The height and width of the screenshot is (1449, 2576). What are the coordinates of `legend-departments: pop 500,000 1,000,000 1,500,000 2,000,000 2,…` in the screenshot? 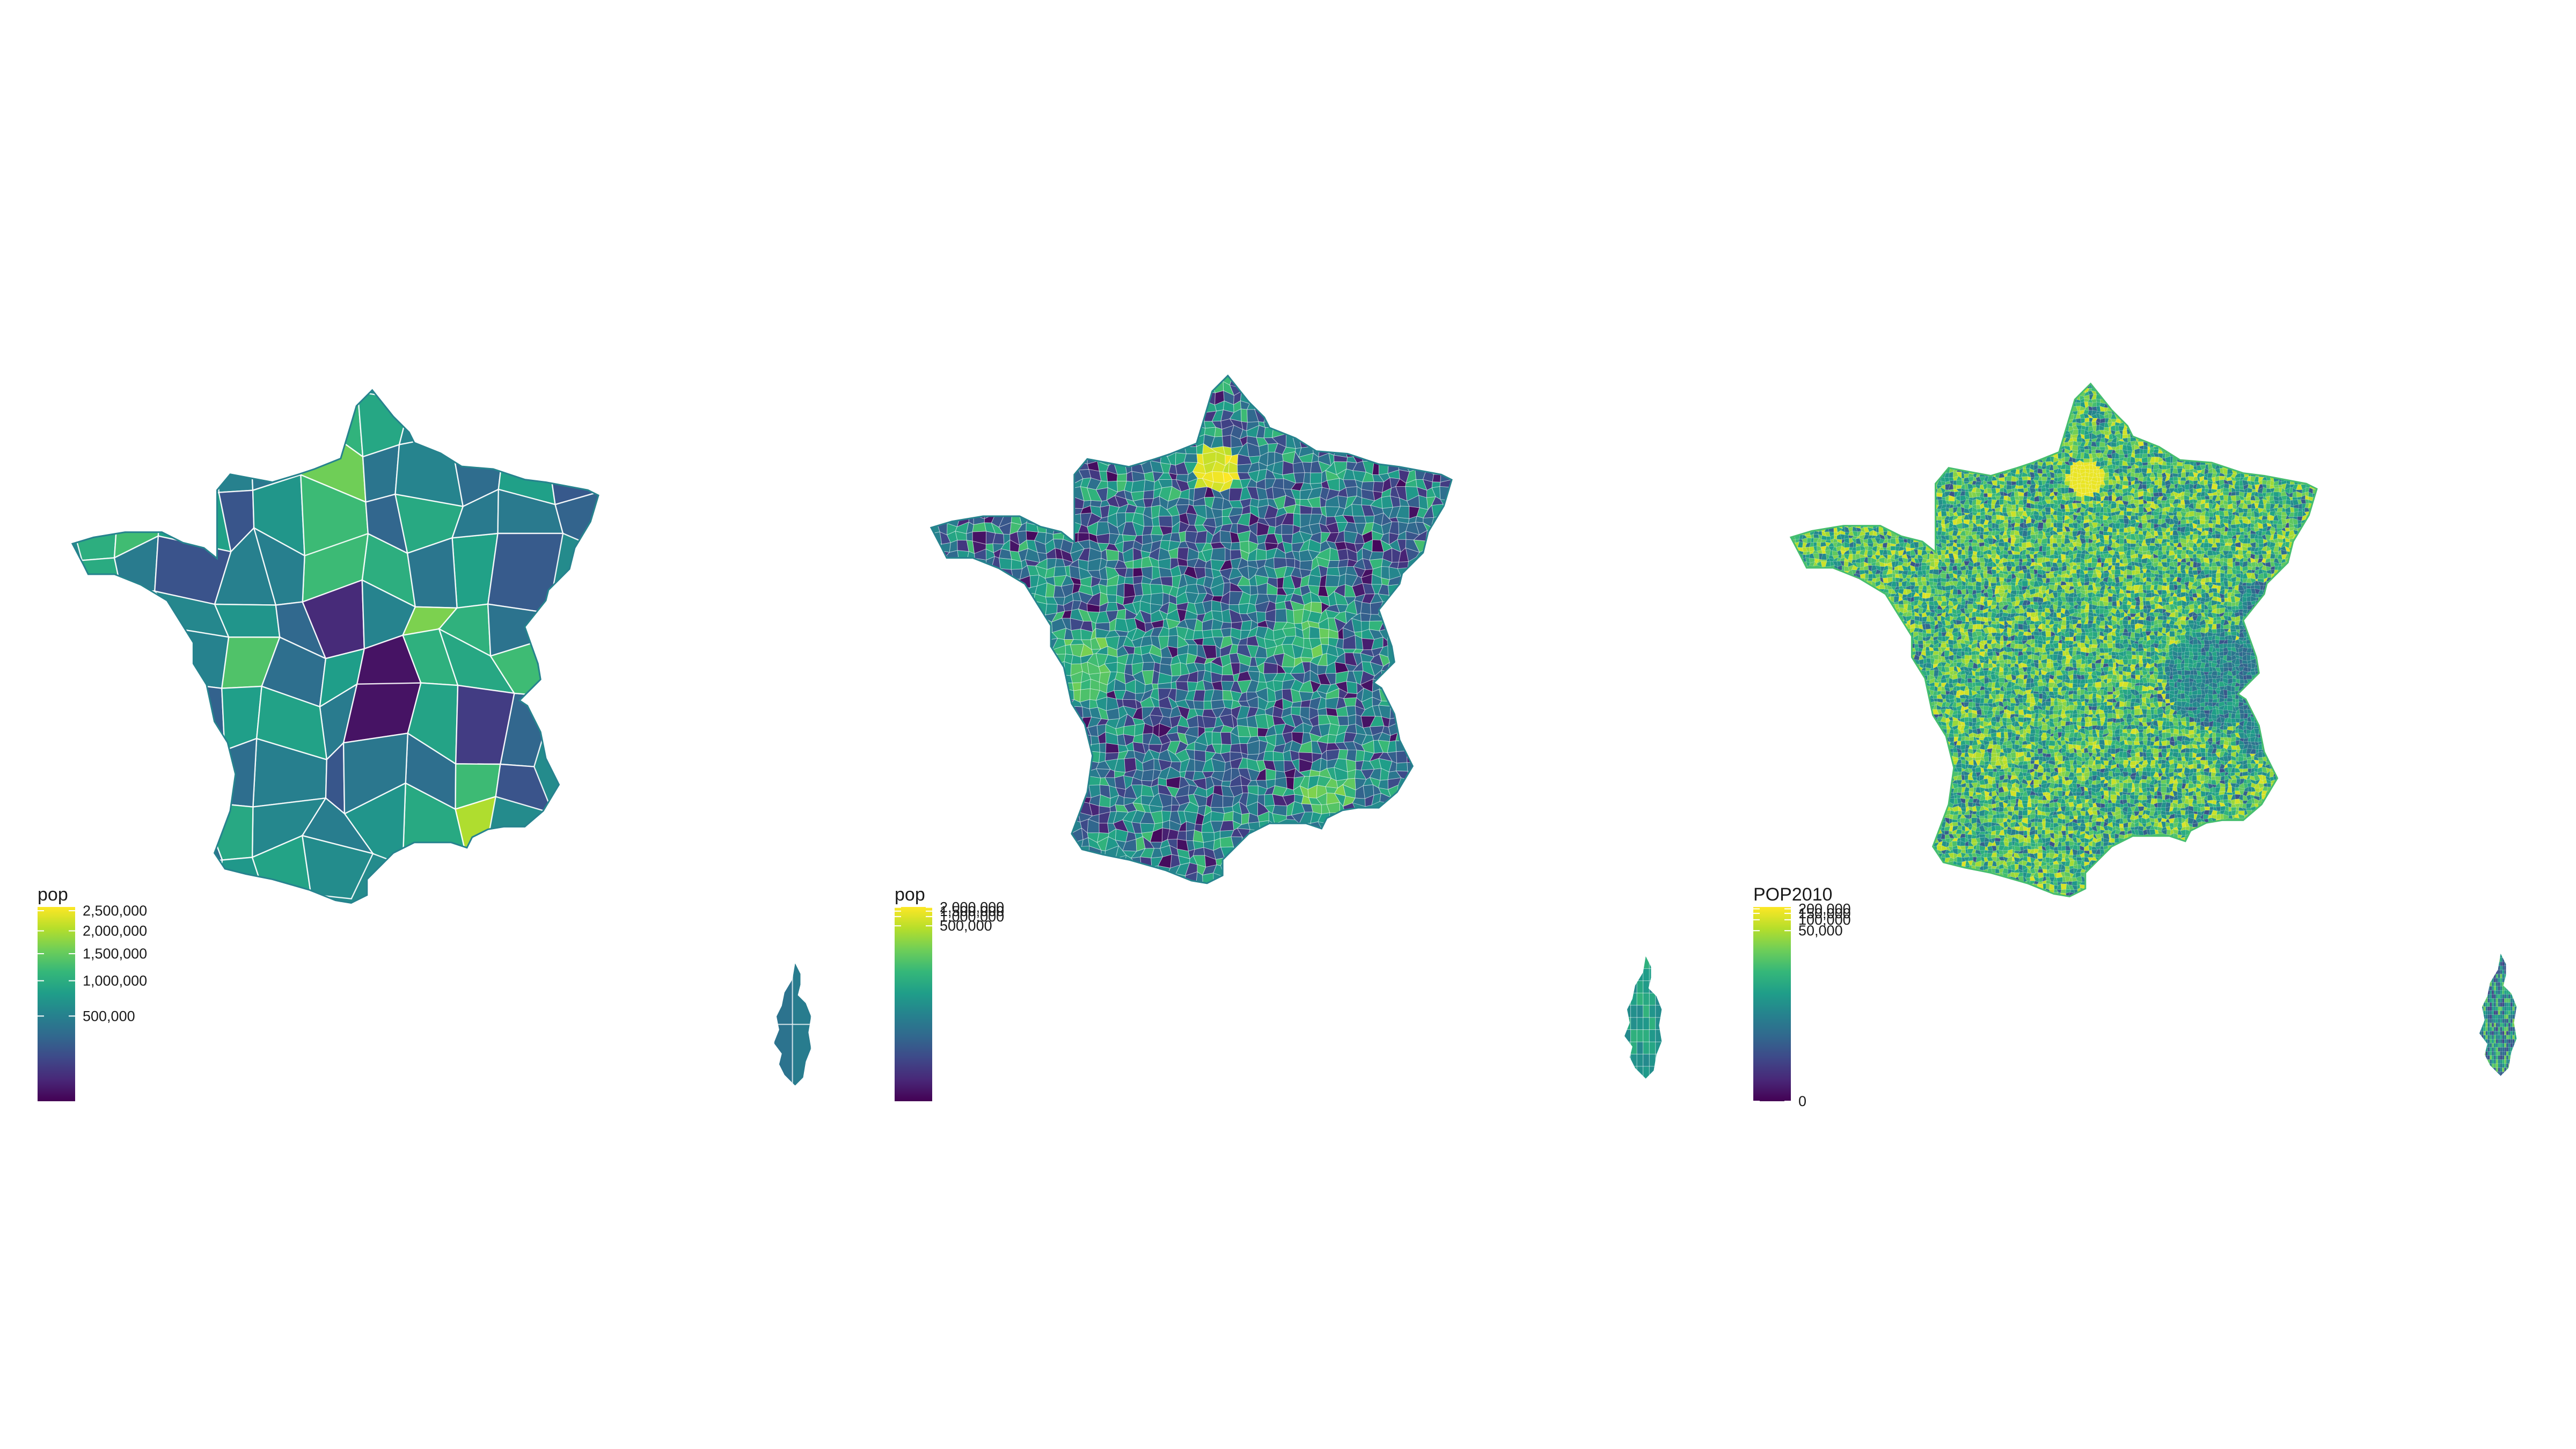 It's located at (92, 992).